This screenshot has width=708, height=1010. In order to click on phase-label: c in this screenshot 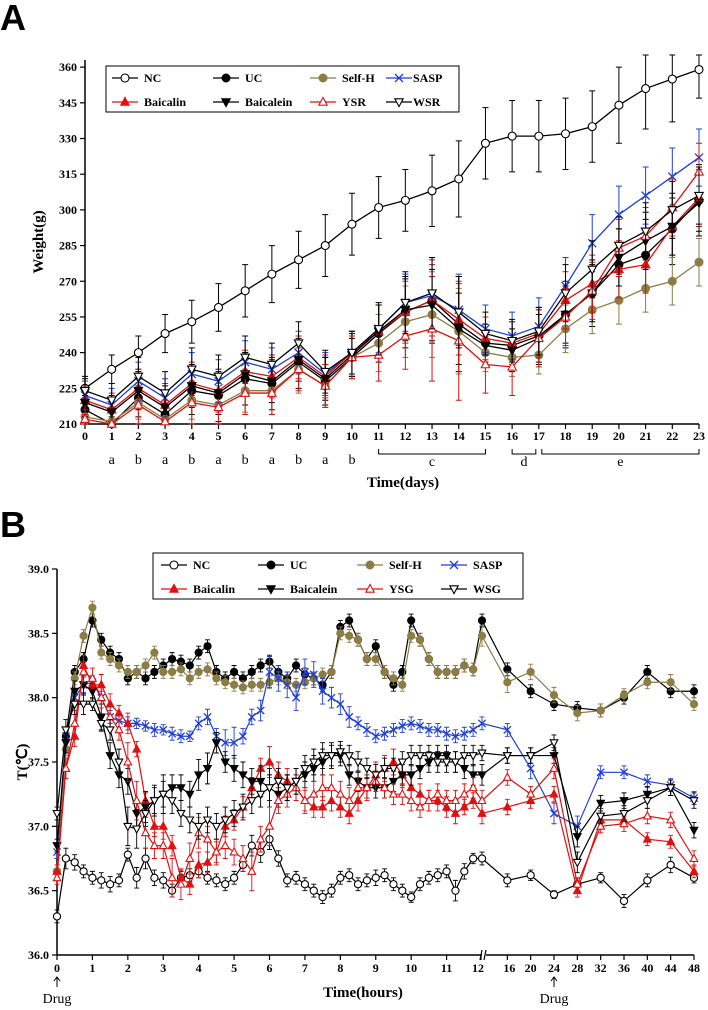, I will do `click(432, 462)`.